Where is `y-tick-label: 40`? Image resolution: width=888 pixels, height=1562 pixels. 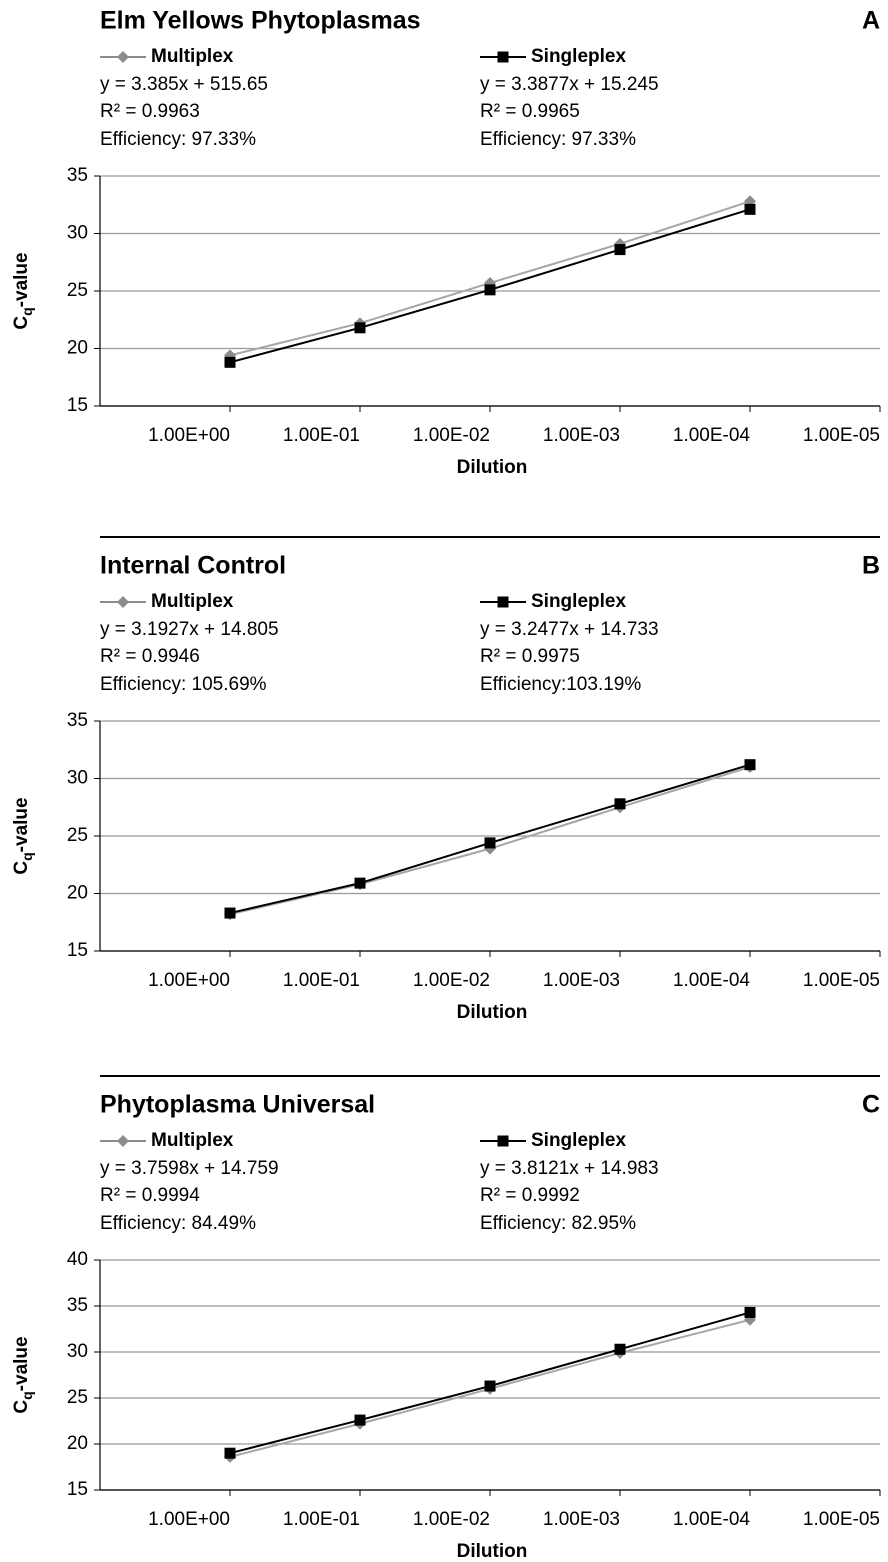 y-tick-label: 40 is located at coordinates (77, 1259).